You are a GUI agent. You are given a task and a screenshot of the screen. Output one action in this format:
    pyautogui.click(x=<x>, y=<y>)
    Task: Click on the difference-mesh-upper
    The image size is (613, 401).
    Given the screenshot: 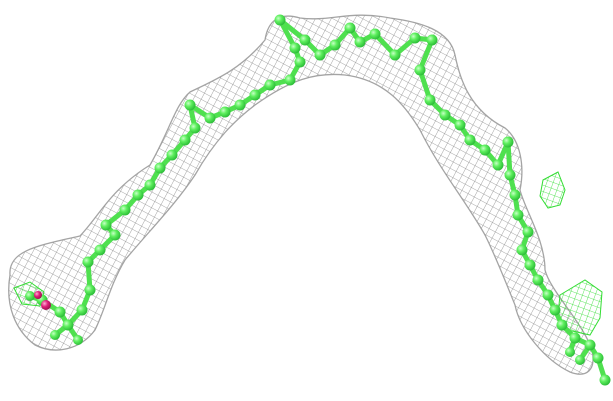 What is the action you would take?
    pyautogui.click(x=552, y=190)
    